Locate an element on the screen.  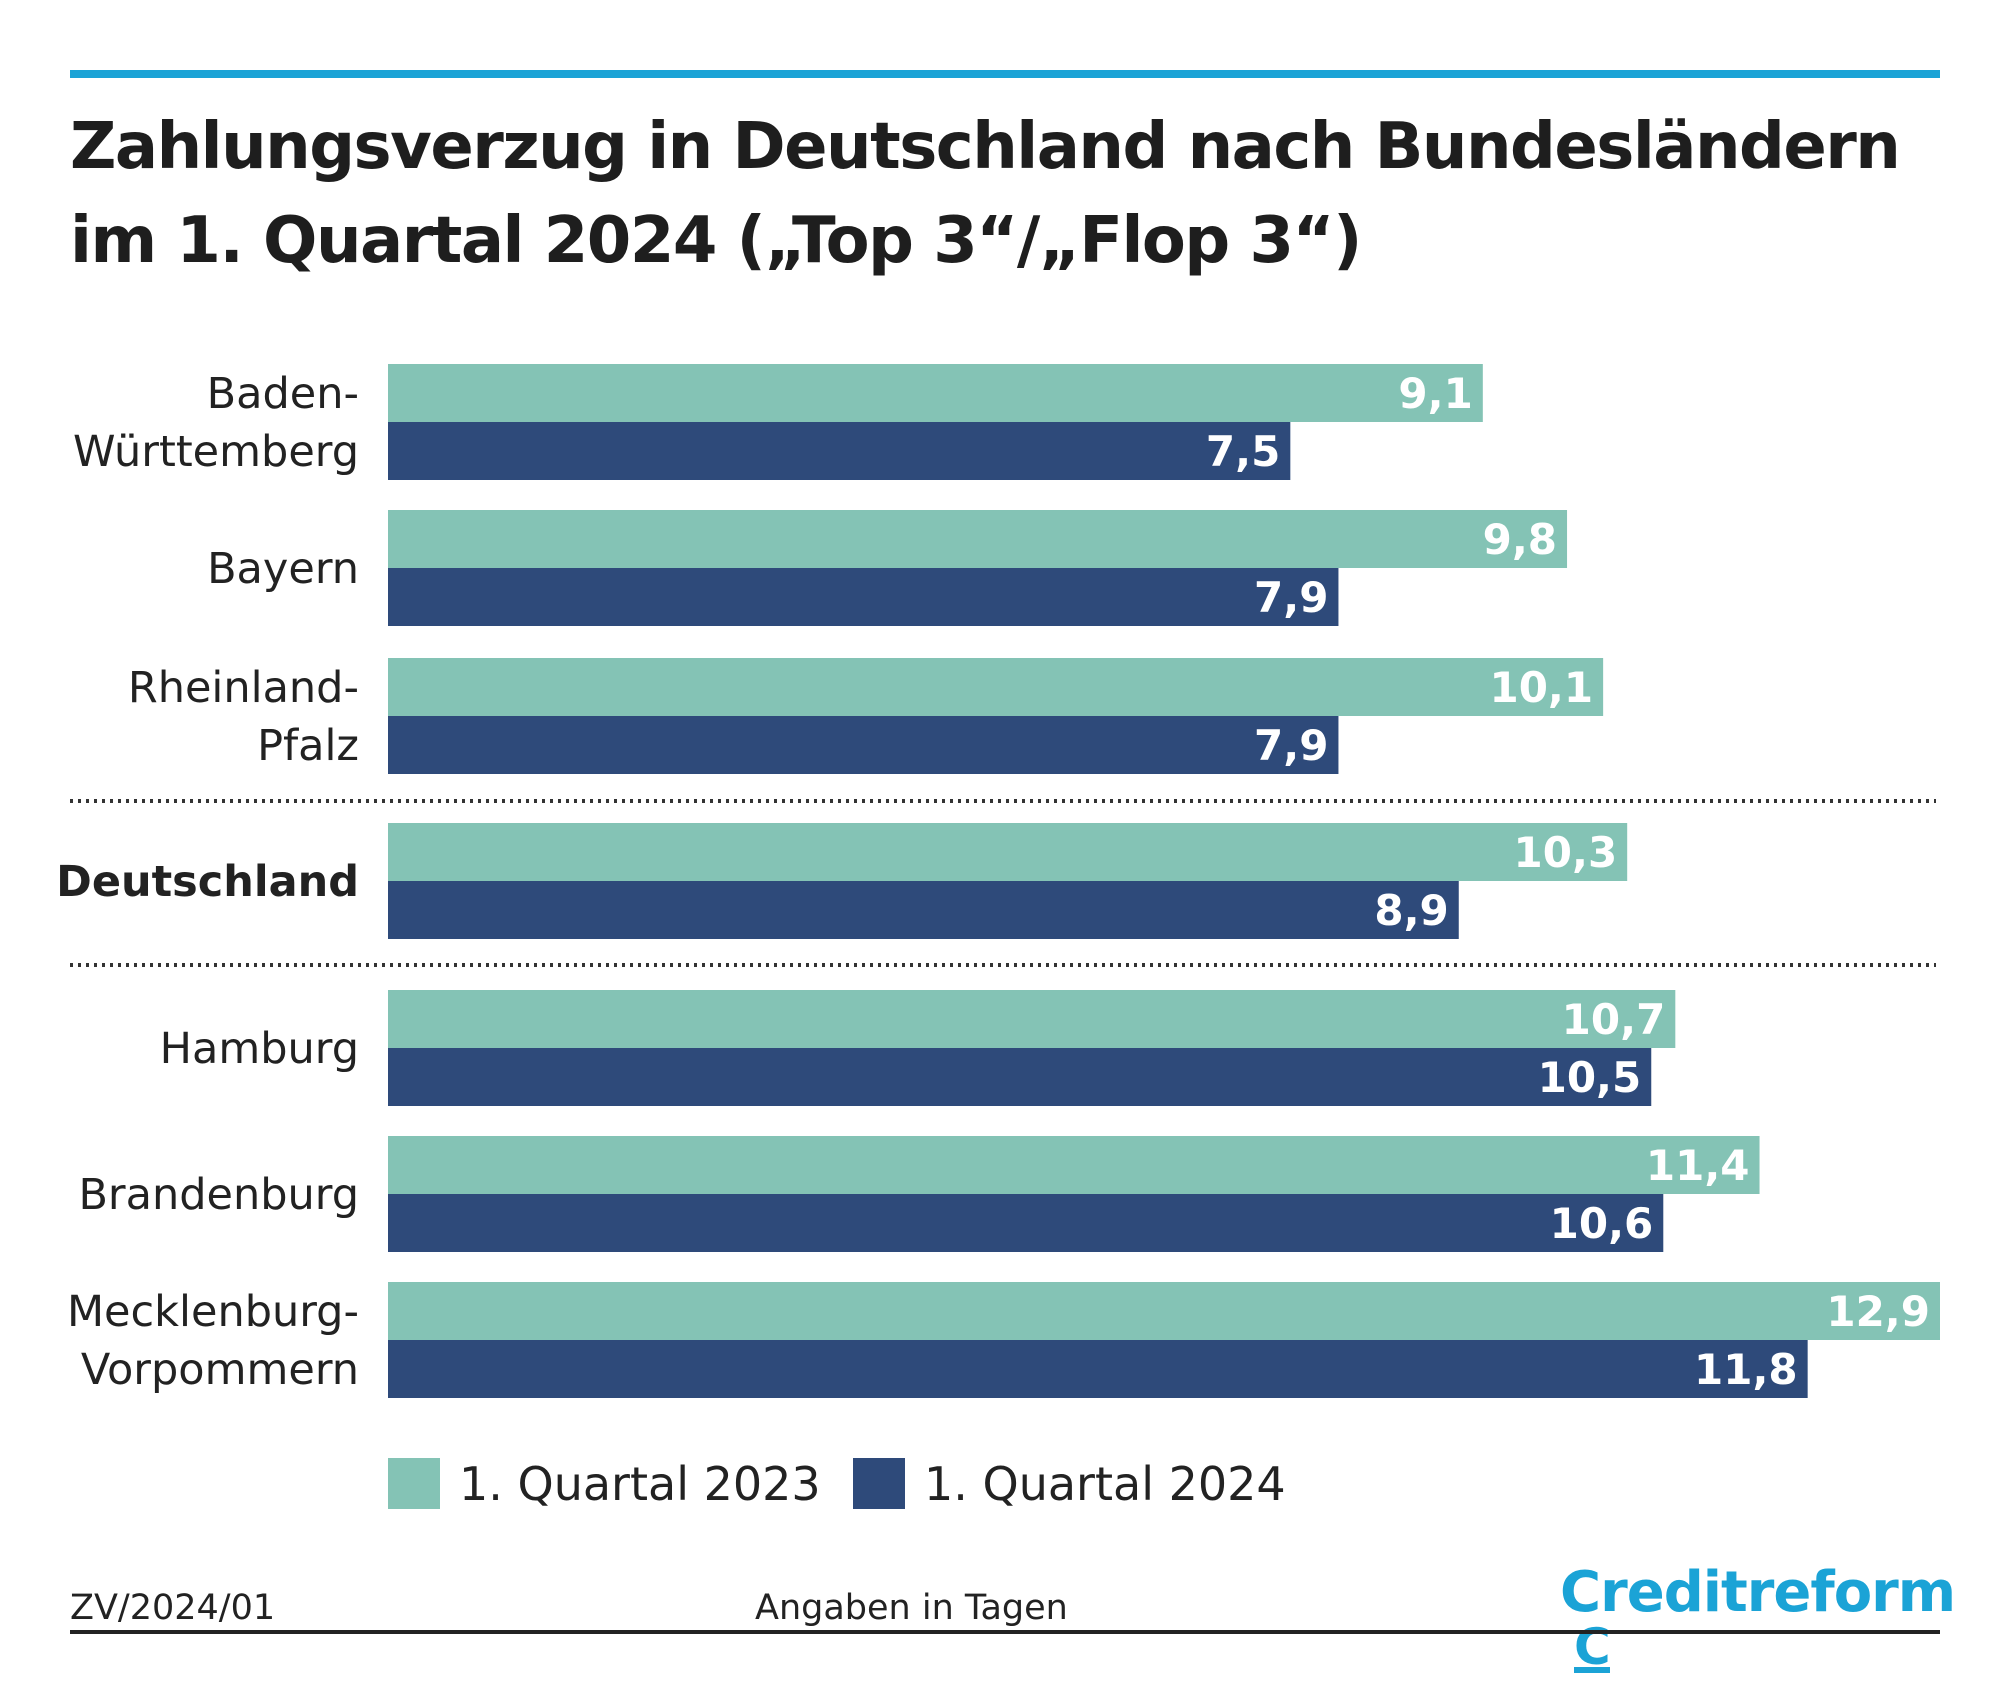
bottom-rule is located at coordinates (1005, 1632).